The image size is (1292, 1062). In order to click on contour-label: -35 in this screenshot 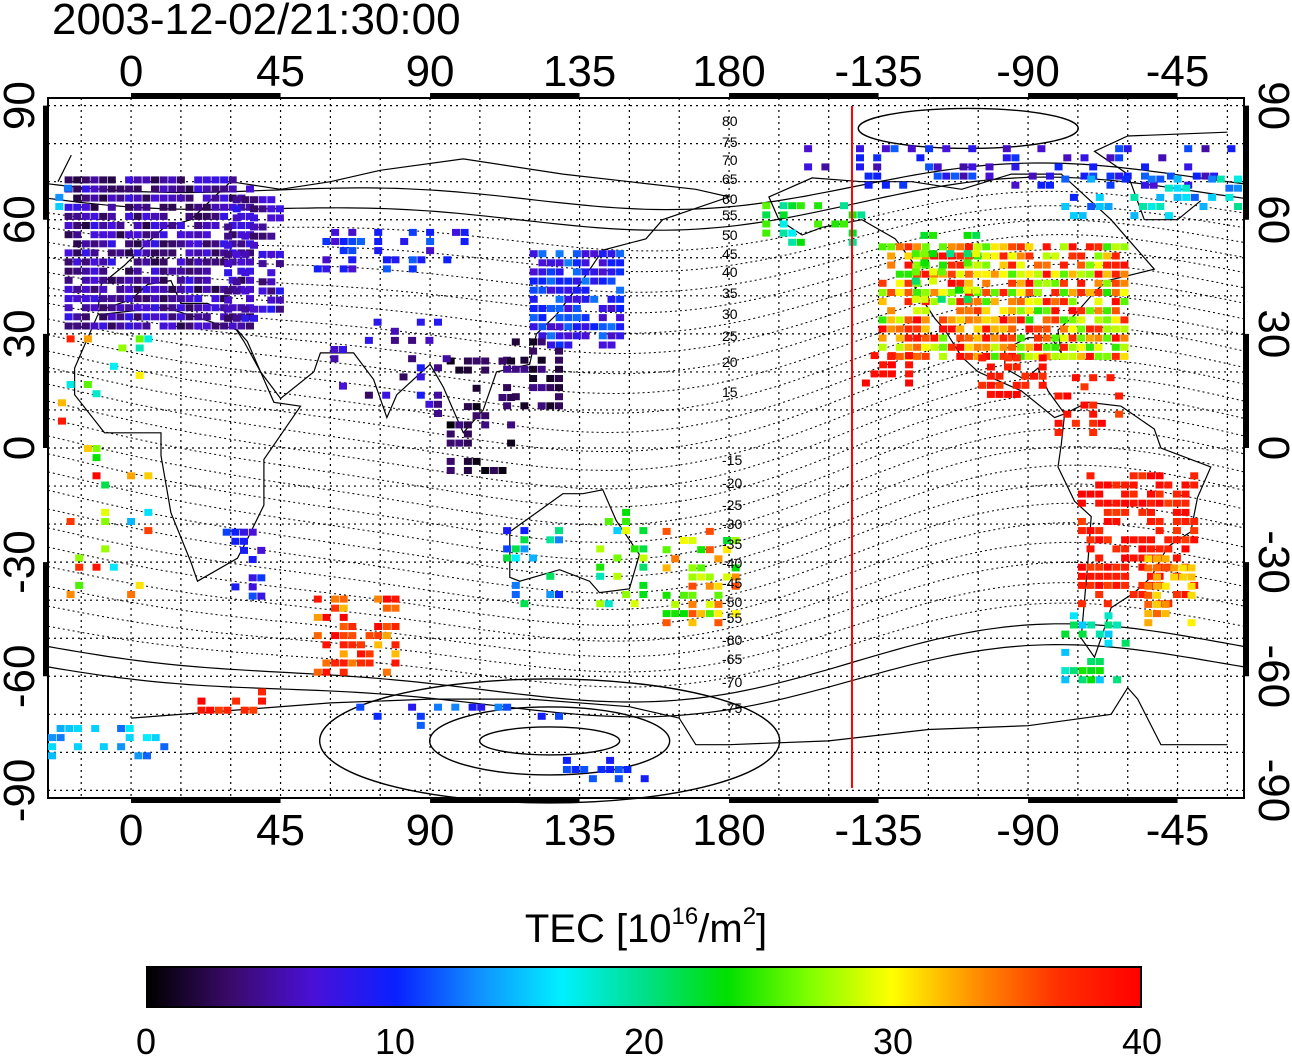, I will do `click(732, 544)`.